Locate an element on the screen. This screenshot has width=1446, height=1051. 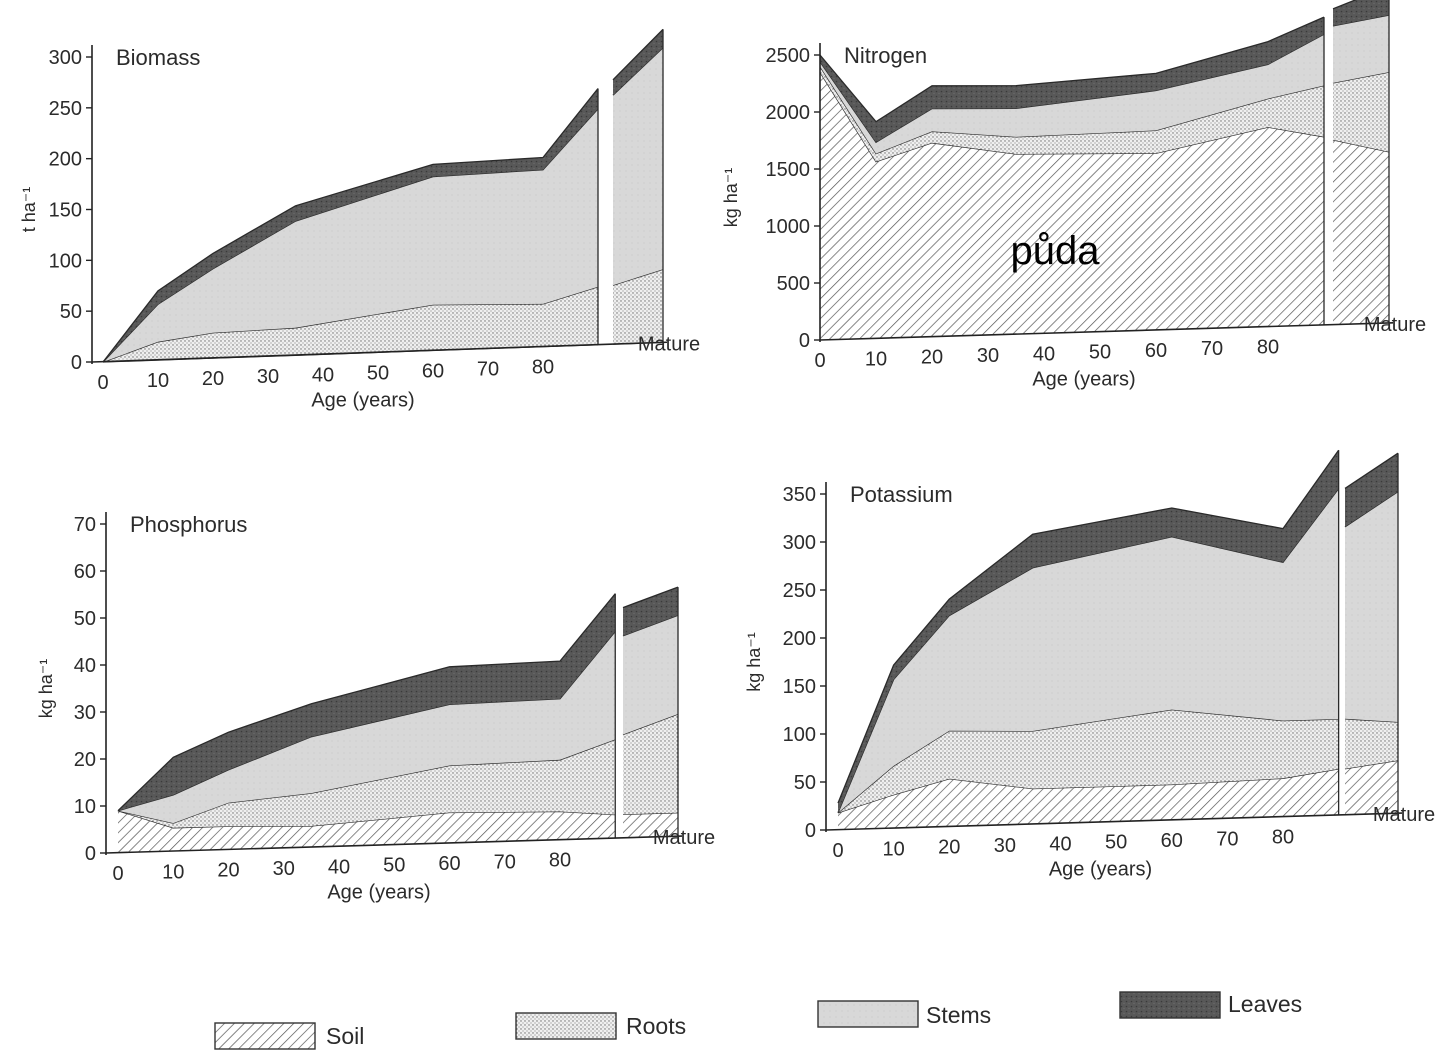
nitrogen-x-tick-label: 50 is located at coordinates (1100, 353).